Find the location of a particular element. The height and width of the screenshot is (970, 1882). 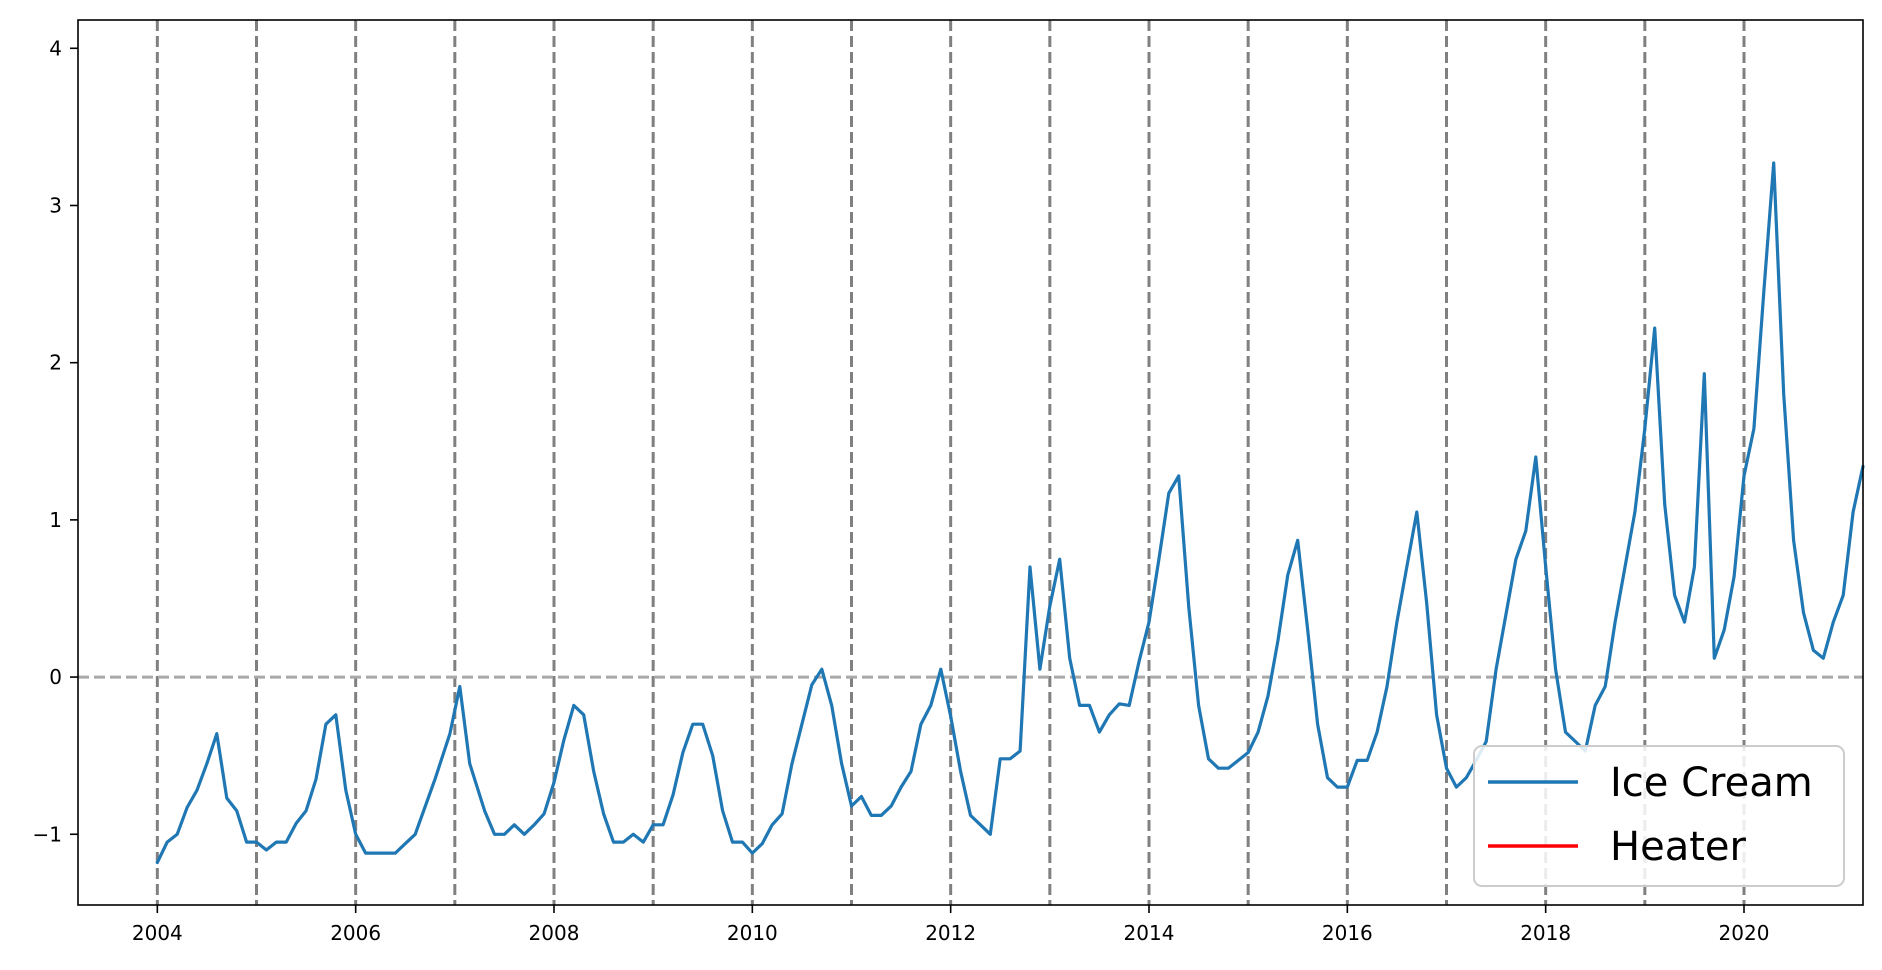

x-tick-label: 2014 is located at coordinates (1149, 933).